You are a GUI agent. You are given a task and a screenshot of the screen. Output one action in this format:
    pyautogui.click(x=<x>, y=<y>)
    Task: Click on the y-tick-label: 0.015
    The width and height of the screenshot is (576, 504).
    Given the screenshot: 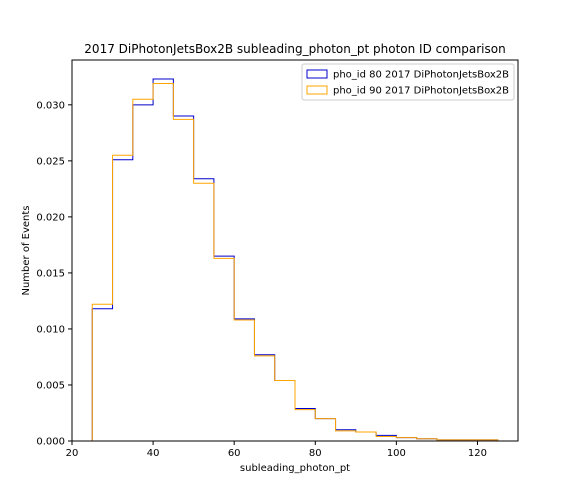 What is the action you would take?
    pyautogui.click(x=50, y=273)
    